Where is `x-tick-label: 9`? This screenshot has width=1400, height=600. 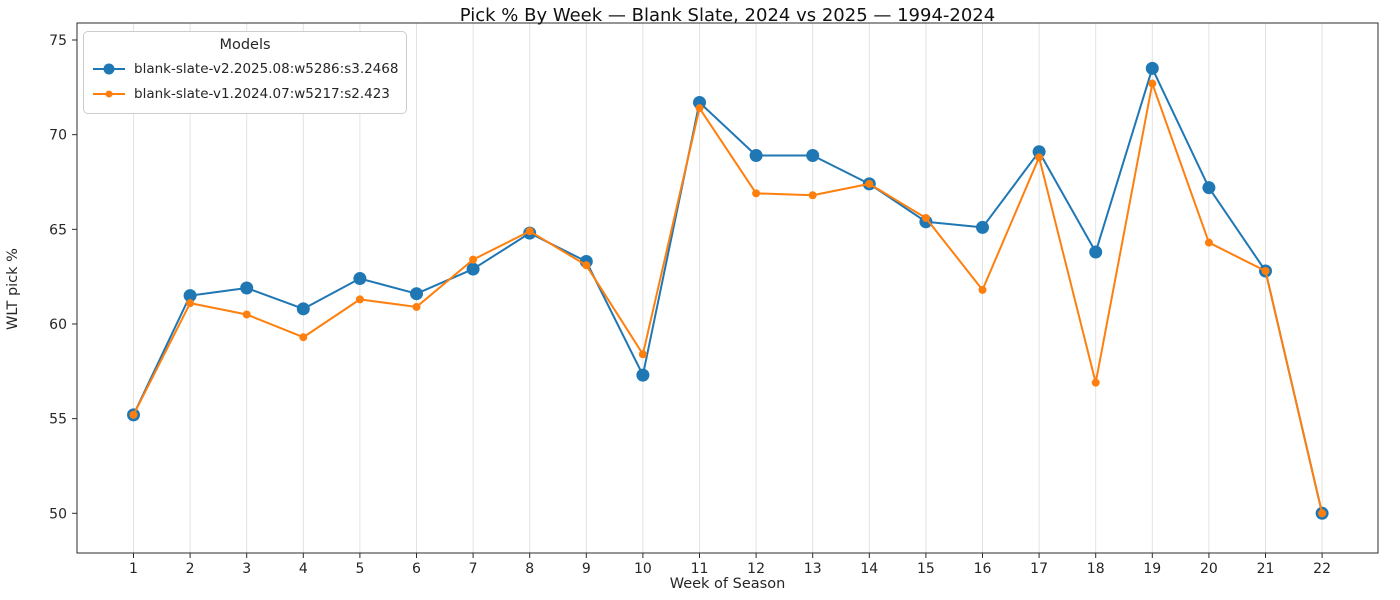 x-tick-label: 9 is located at coordinates (586, 569).